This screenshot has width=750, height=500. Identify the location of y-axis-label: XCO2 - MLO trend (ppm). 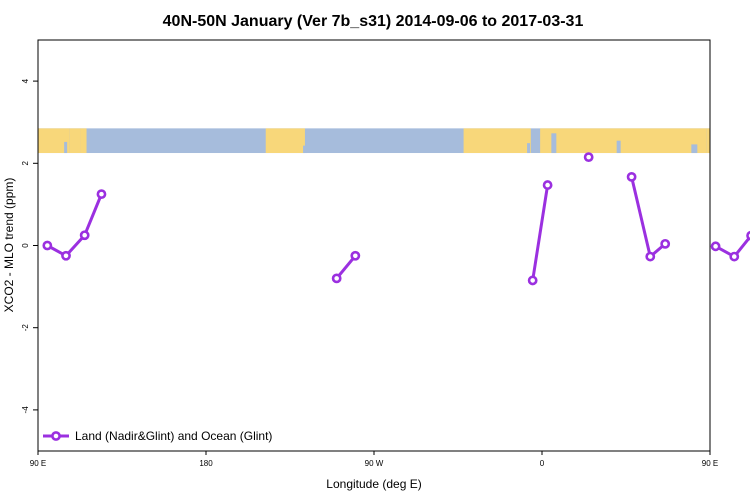
(9, 245).